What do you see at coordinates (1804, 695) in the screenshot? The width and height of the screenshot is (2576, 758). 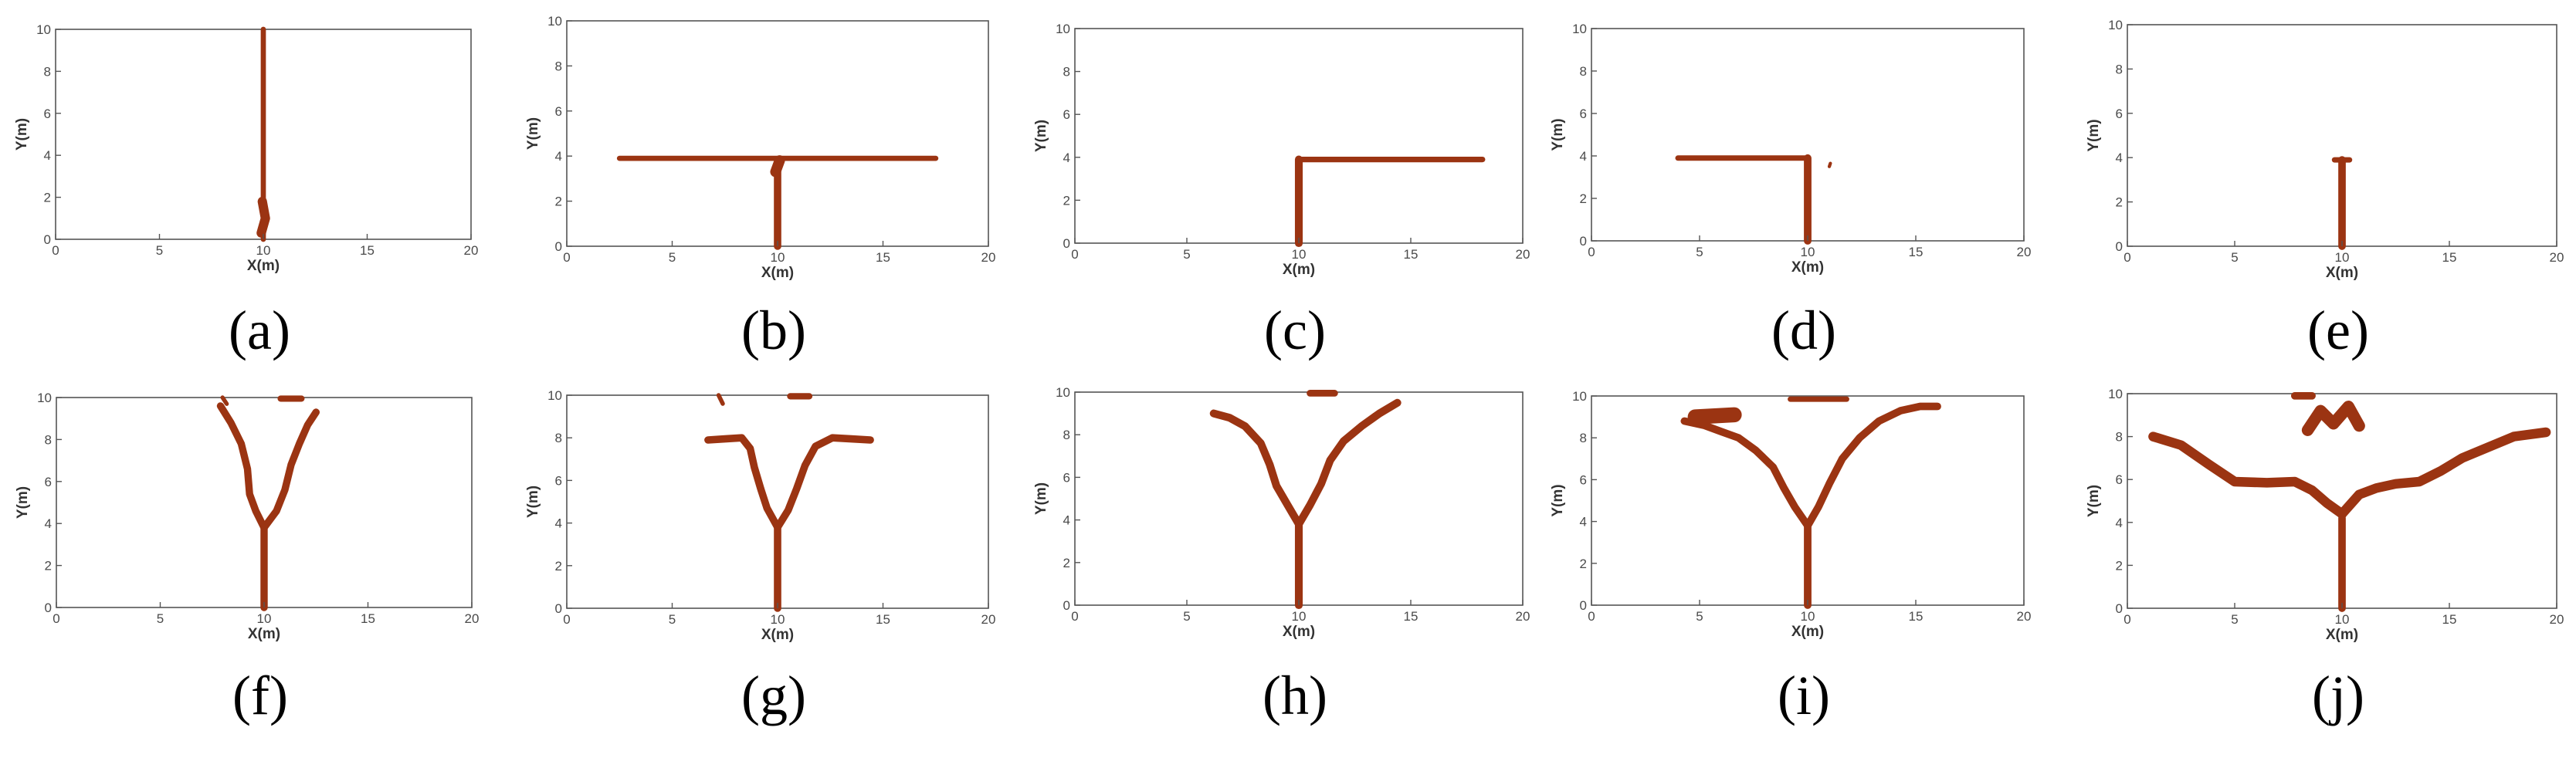 I see `panel-caption: (i)` at bounding box center [1804, 695].